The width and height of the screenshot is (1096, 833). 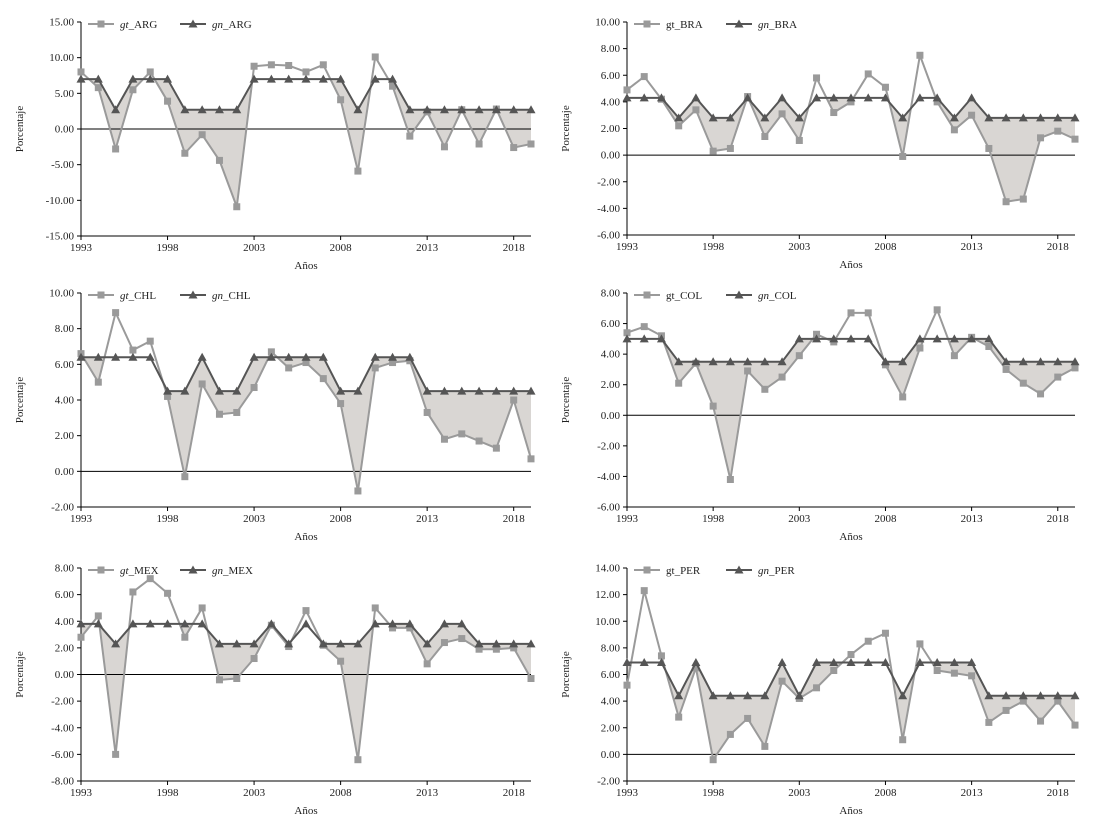 What do you see at coordinates (60, 201) in the screenshot?
I see `y-tick-label: -10.00` at bounding box center [60, 201].